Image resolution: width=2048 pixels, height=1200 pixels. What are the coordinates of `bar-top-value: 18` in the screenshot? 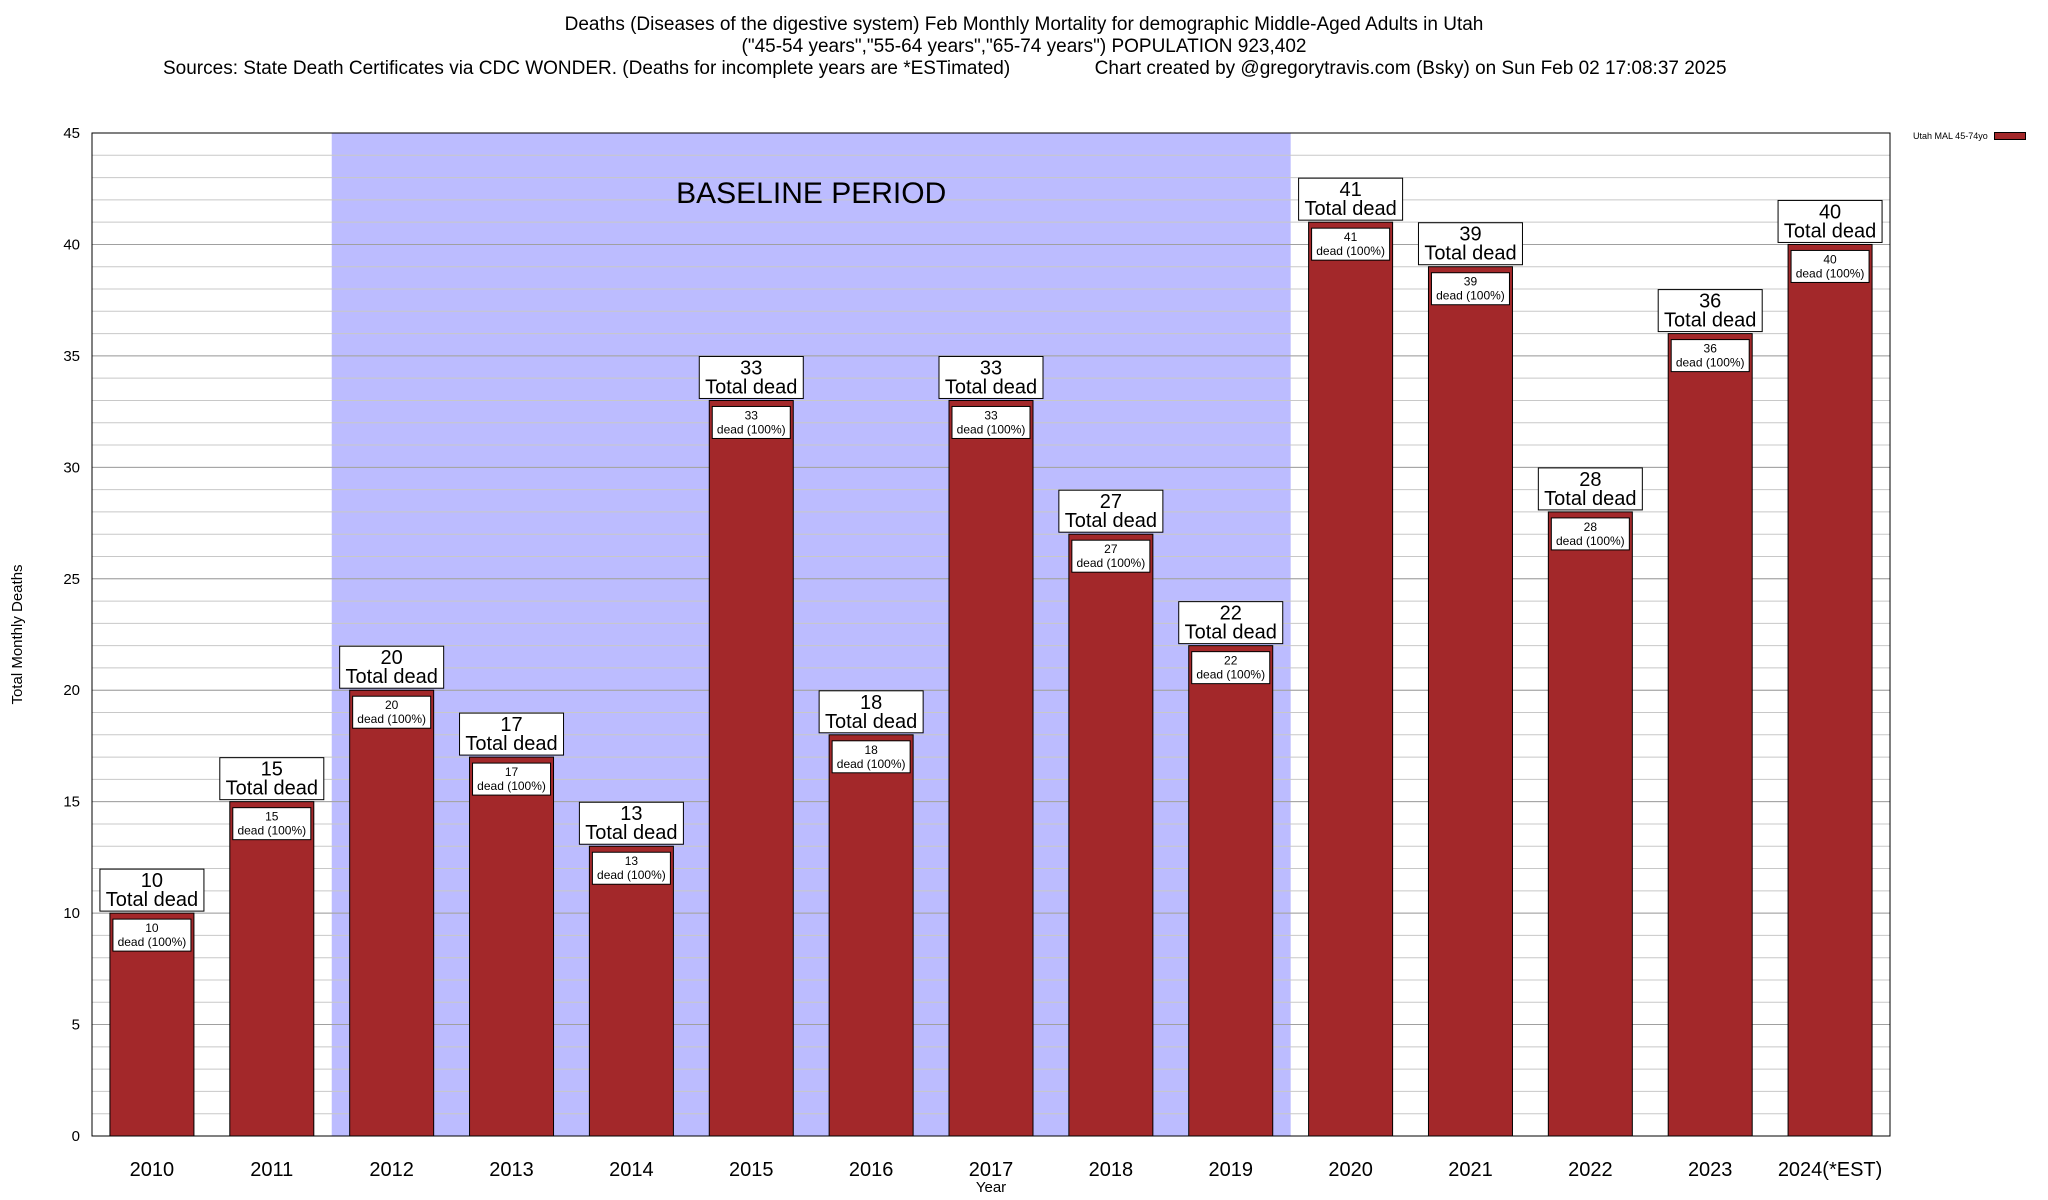 It's located at (871, 703).